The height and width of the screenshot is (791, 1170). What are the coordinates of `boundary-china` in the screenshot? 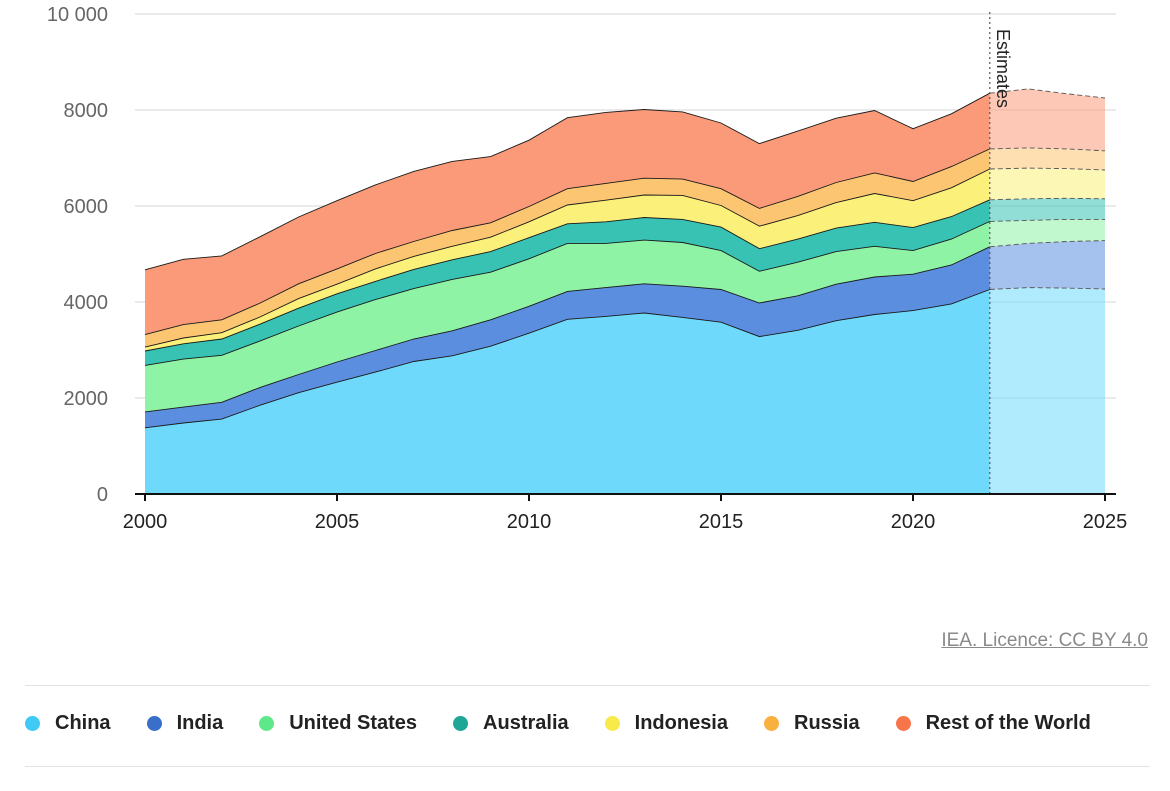 It's located at (567, 359).